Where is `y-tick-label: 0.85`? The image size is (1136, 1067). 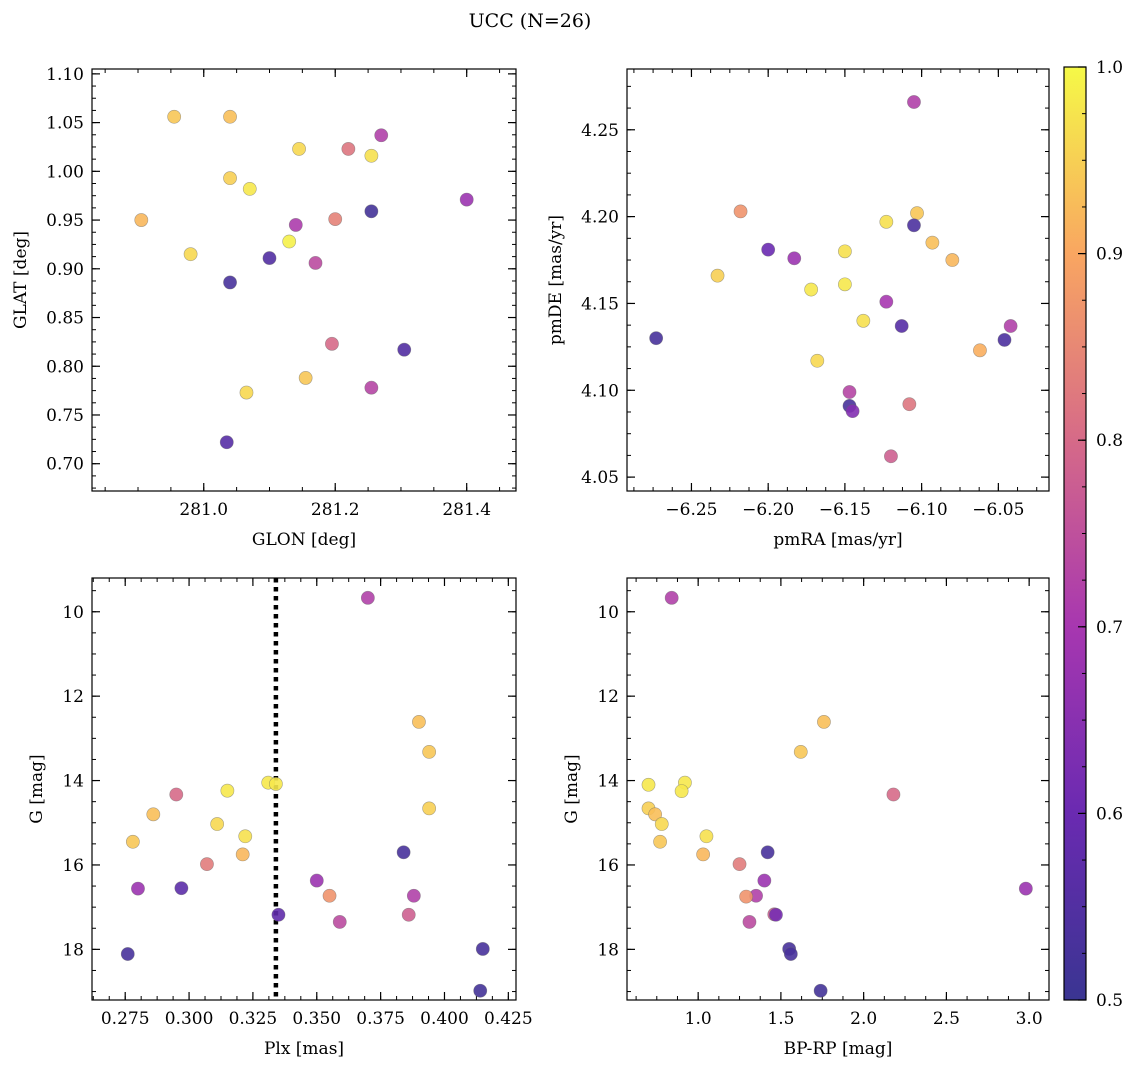
y-tick-label: 0.85 is located at coordinates (65, 319).